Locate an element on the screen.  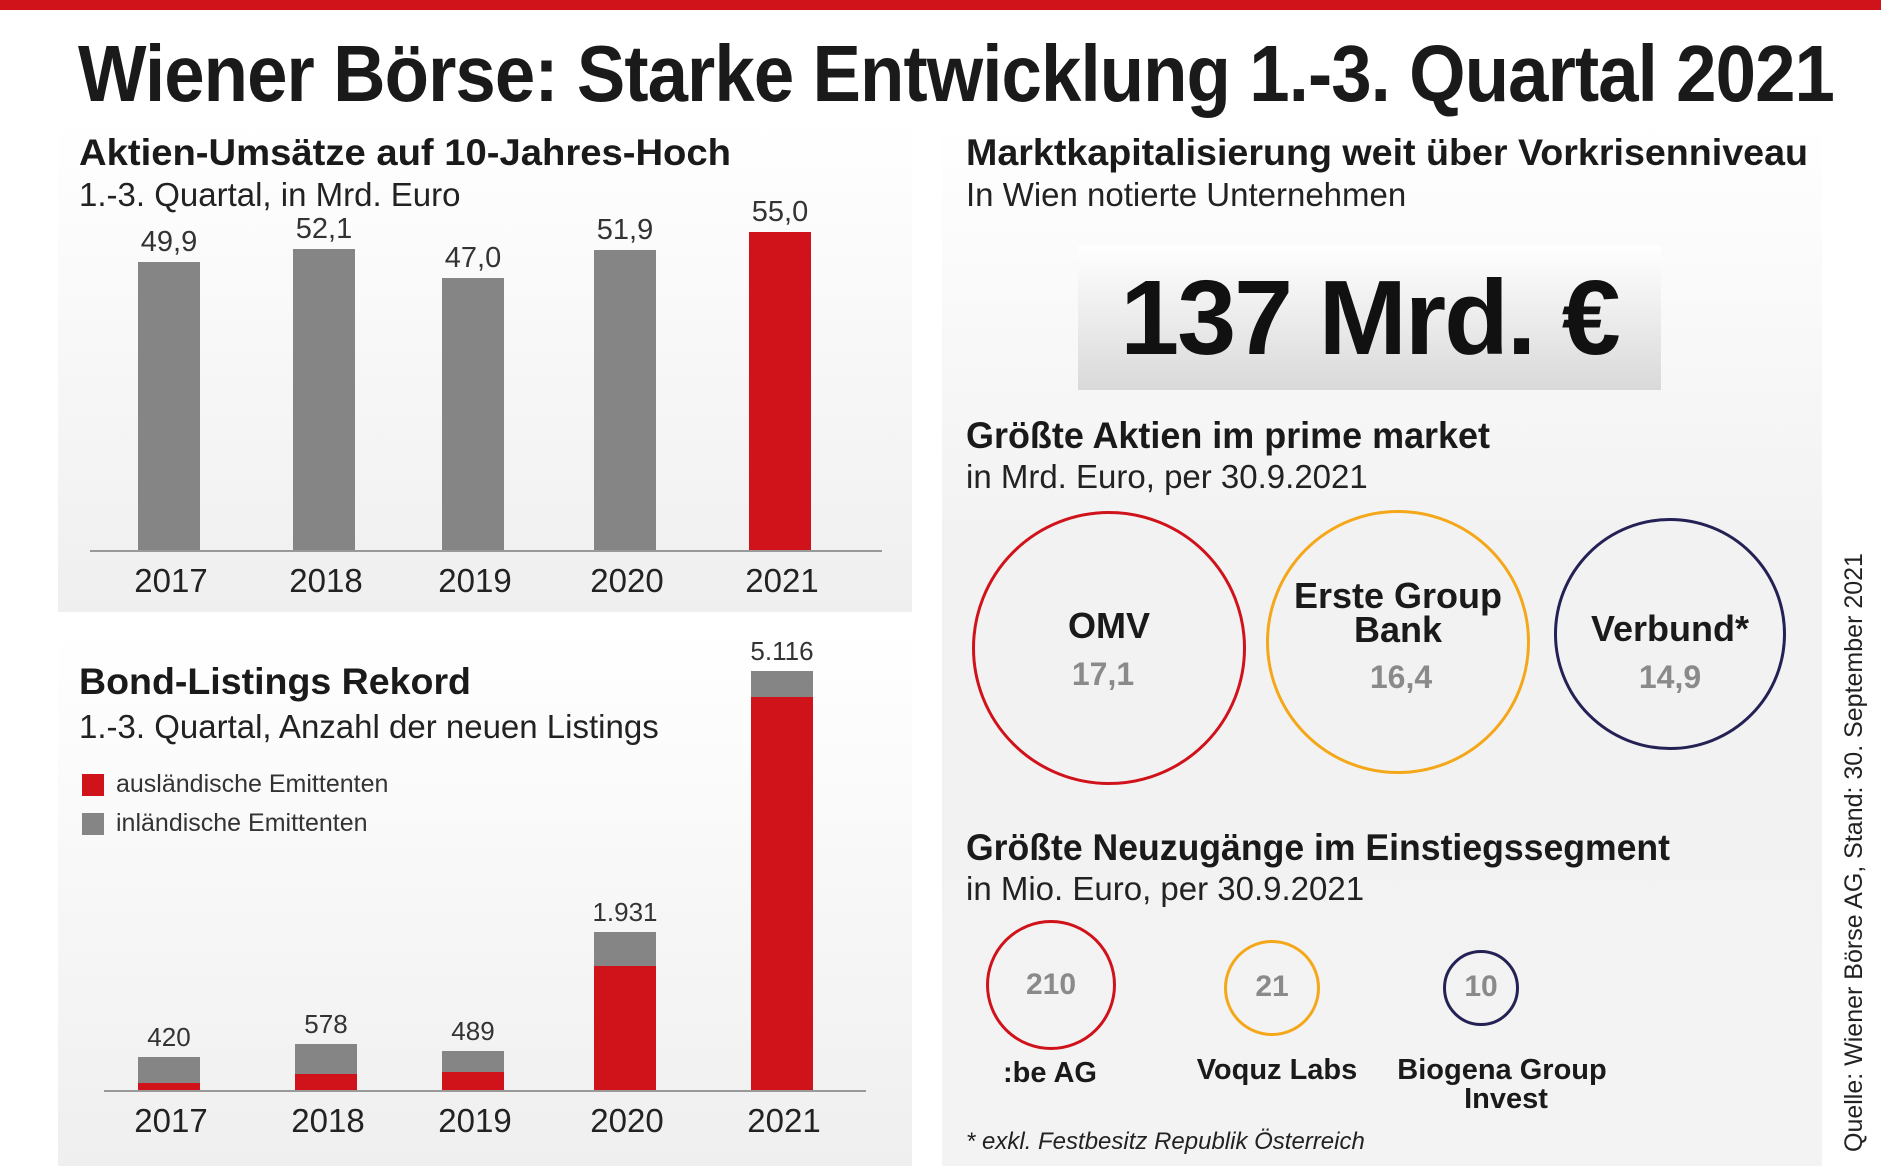
turnover-subtitle: 1.-3. Quartal, in Mrd. Euro is located at coordinates (270, 194).